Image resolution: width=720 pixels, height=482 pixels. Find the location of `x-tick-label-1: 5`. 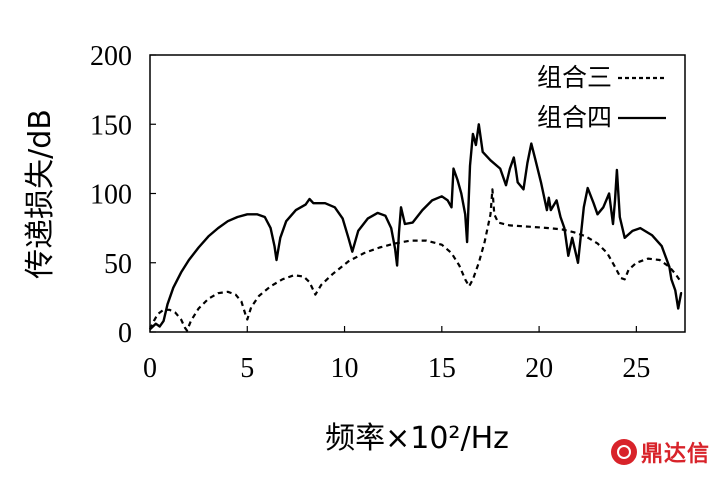

x-tick-label-1: 5 is located at coordinates (247, 368).